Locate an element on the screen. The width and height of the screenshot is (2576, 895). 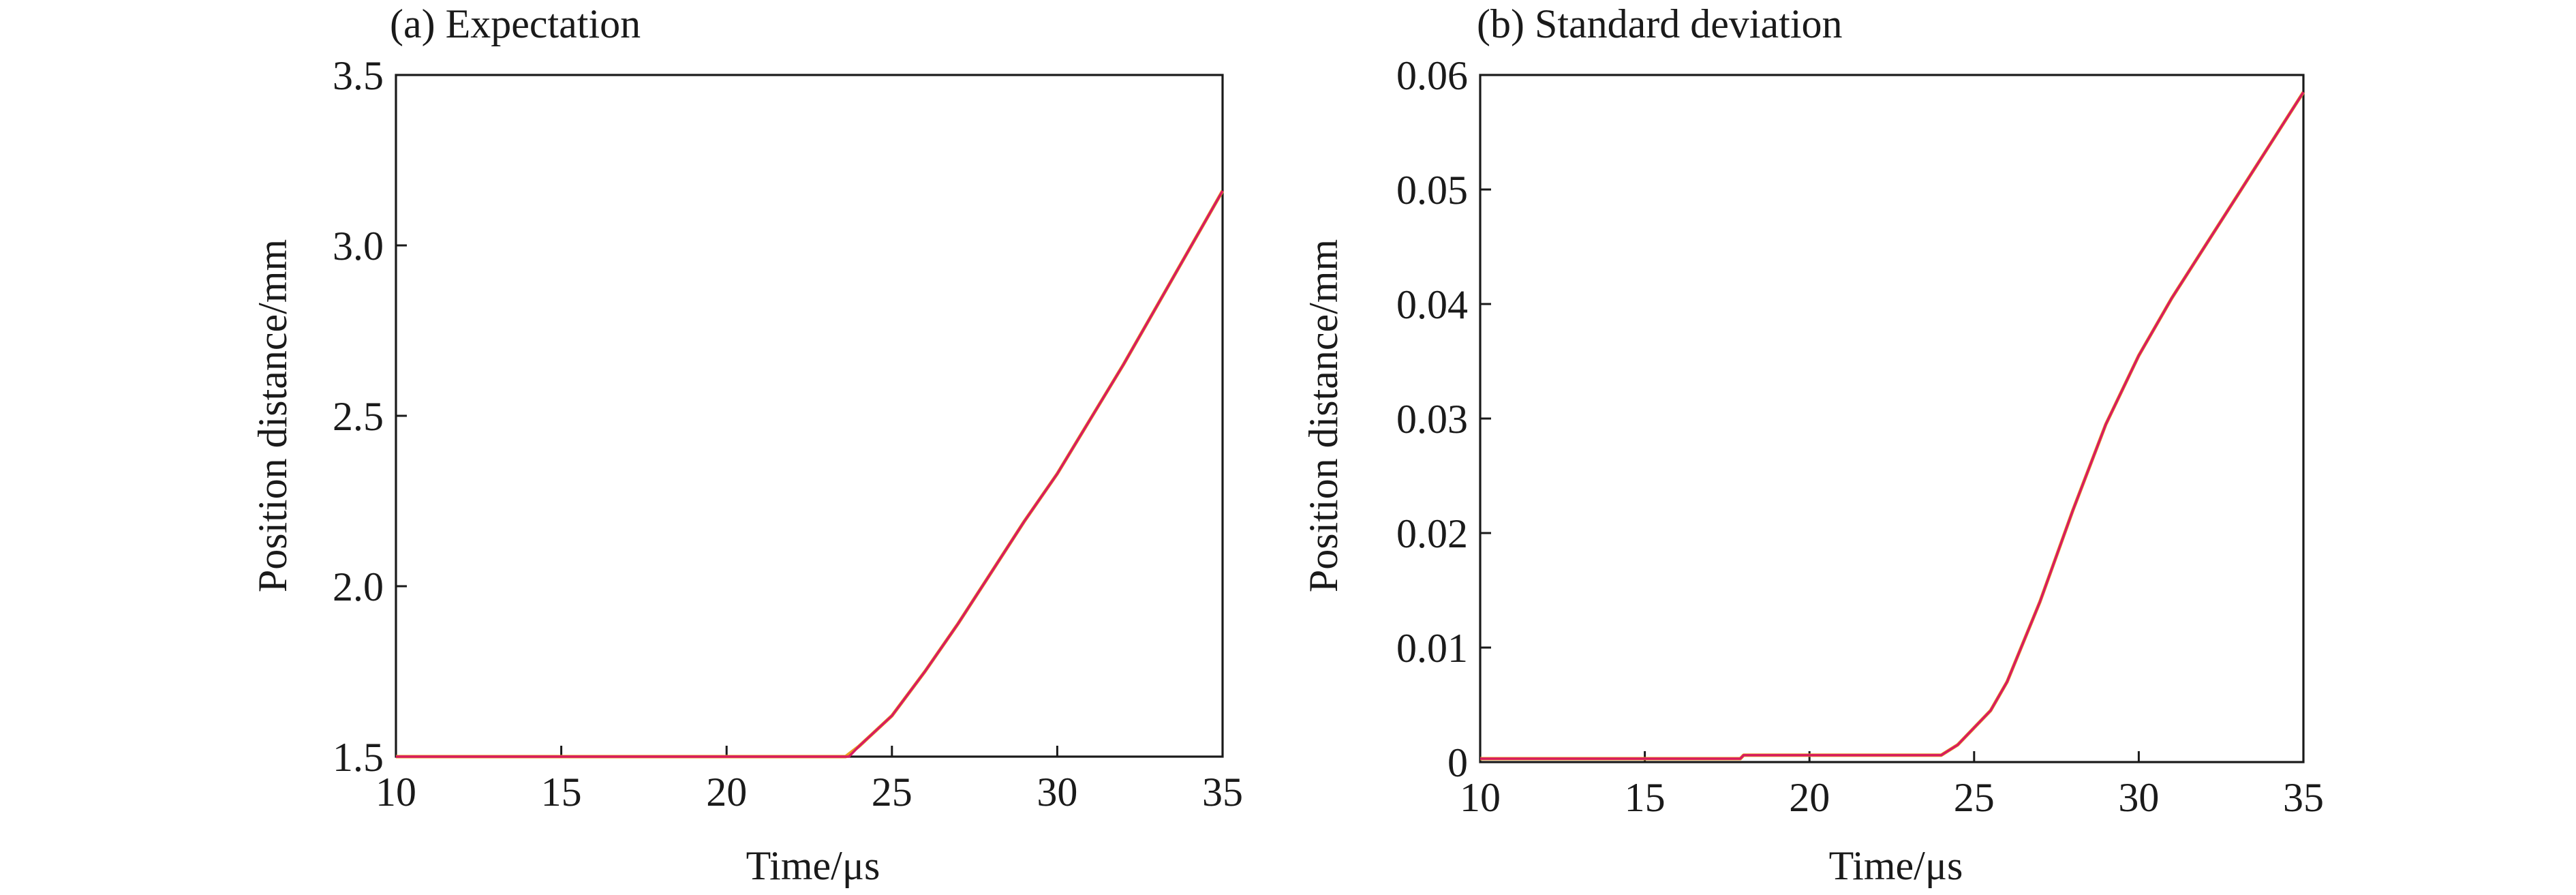
y-tick-label: 2.5 is located at coordinates (358, 417).